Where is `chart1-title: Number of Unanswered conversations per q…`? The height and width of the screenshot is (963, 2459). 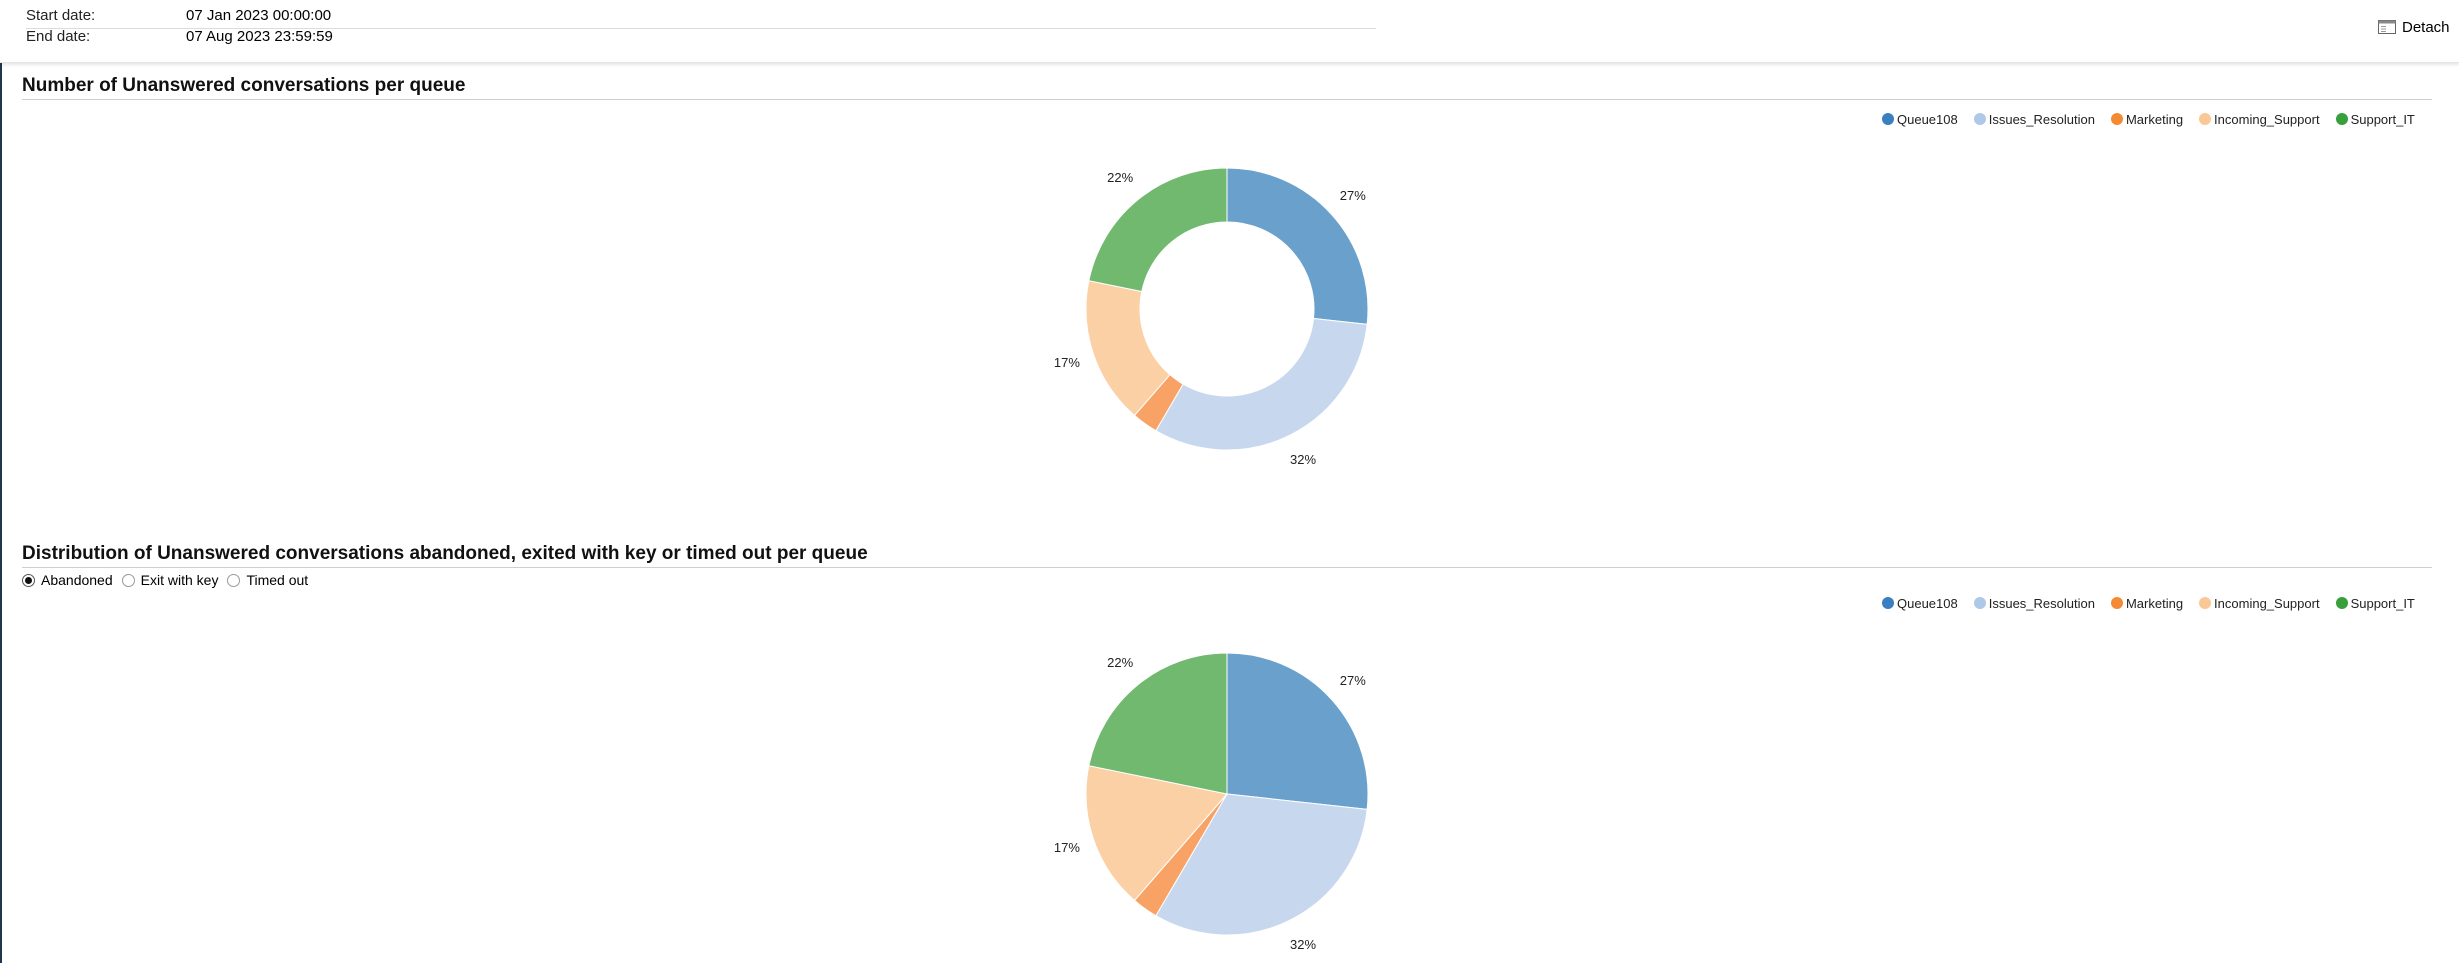 chart1-title: Number of Unanswered conversations per q… is located at coordinates (1227, 87).